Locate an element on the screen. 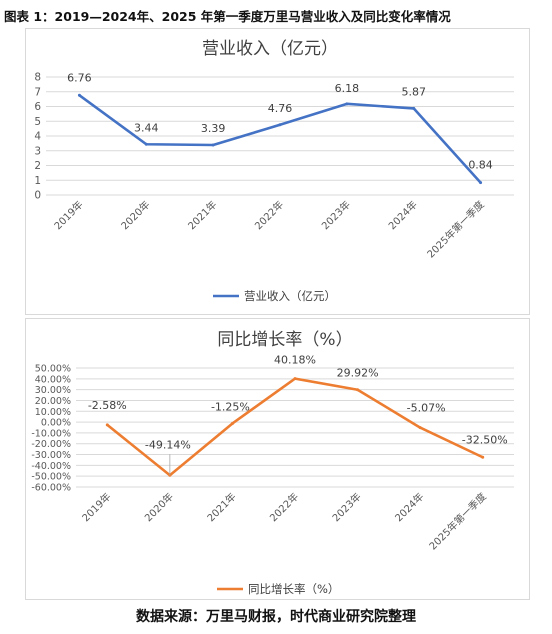 The width and height of the screenshot is (552, 634). legend-label: 同比增长率（%） is located at coordinates (293, 589).